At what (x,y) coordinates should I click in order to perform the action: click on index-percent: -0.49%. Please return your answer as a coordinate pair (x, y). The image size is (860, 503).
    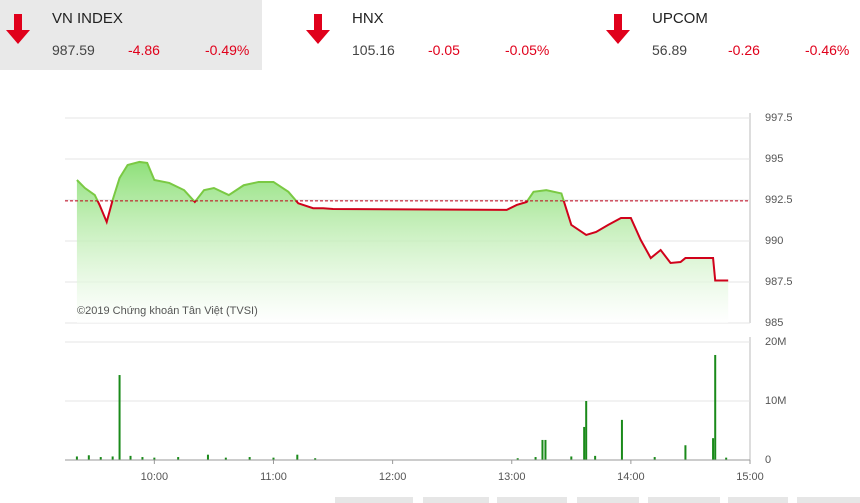
    Looking at the image, I should click on (227, 50).